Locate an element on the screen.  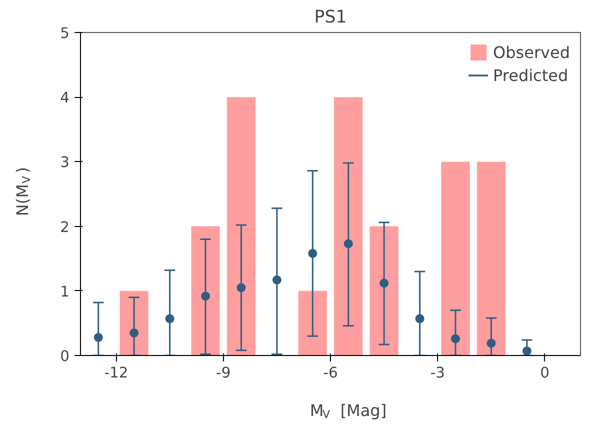
legend-label: Observed is located at coordinates (531, 52).